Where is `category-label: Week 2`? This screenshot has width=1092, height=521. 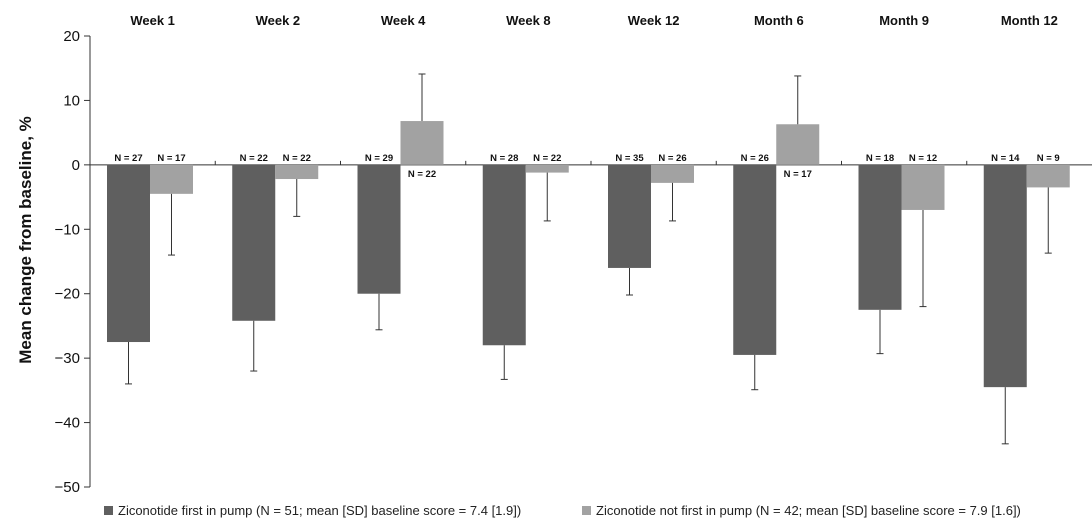 category-label: Week 2 is located at coordinates (278, 20).